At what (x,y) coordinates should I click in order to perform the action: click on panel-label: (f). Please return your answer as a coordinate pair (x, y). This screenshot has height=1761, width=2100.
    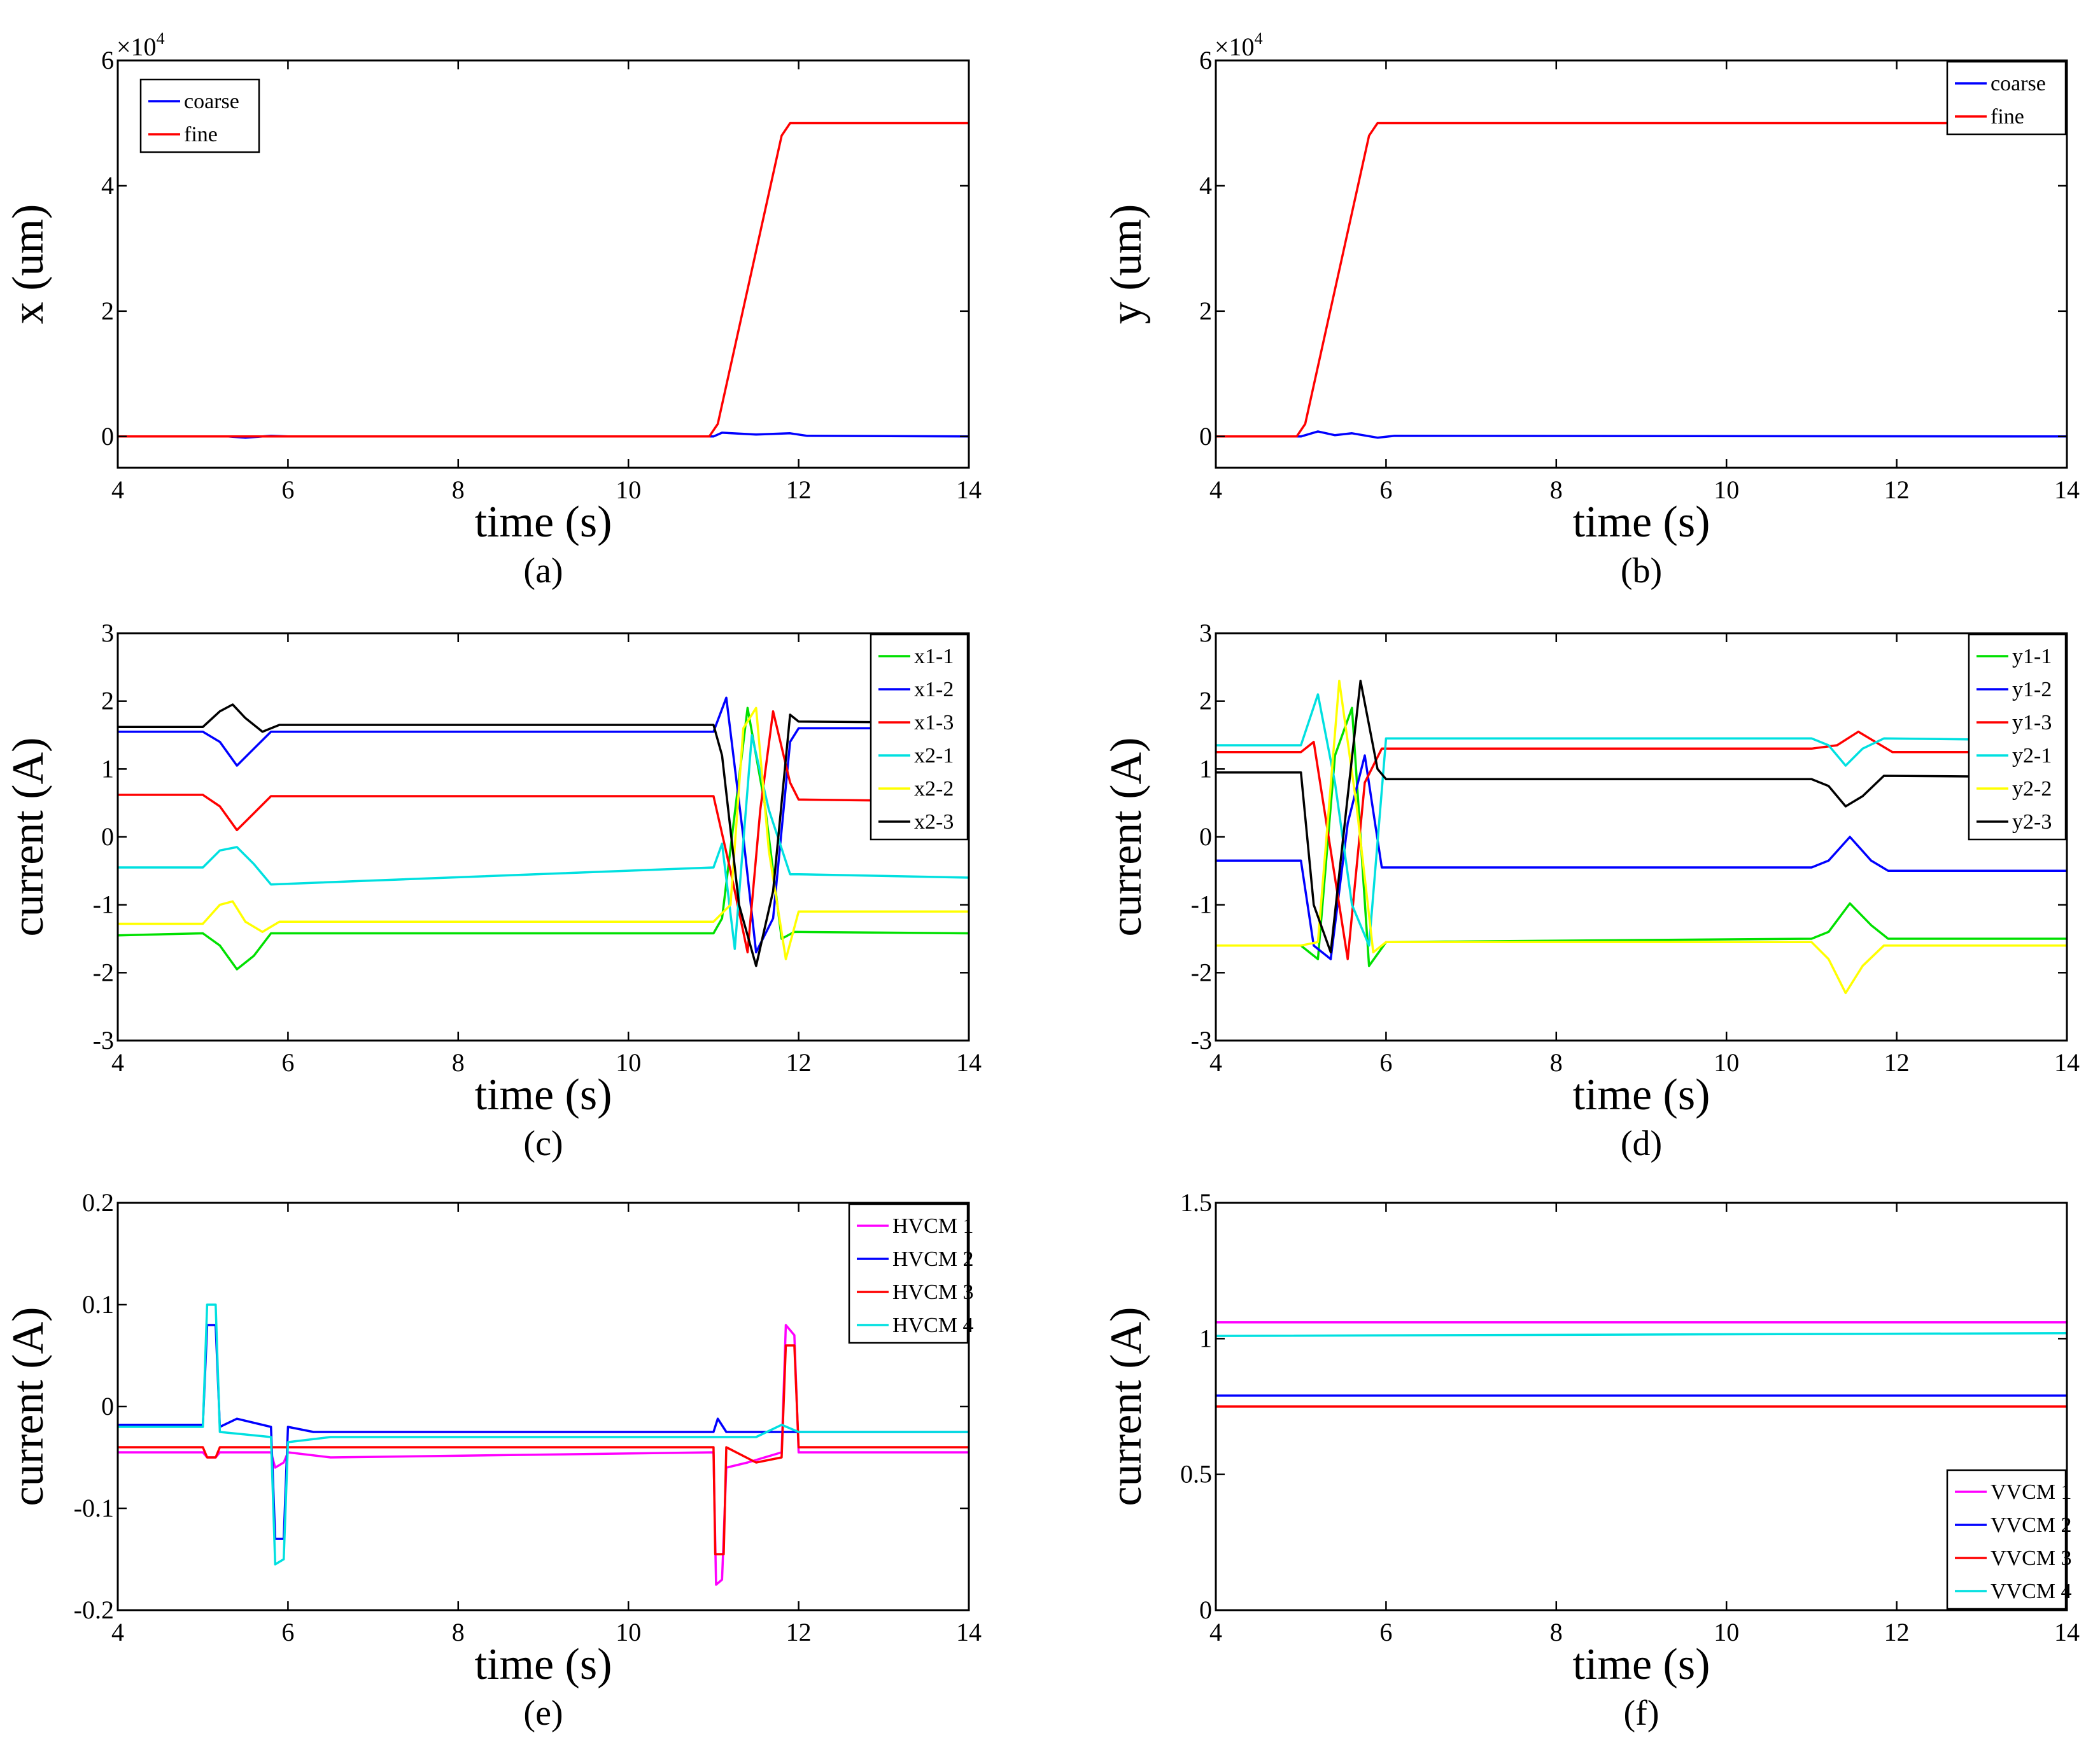
    Looking at the image, I should click on (1642, 1713).